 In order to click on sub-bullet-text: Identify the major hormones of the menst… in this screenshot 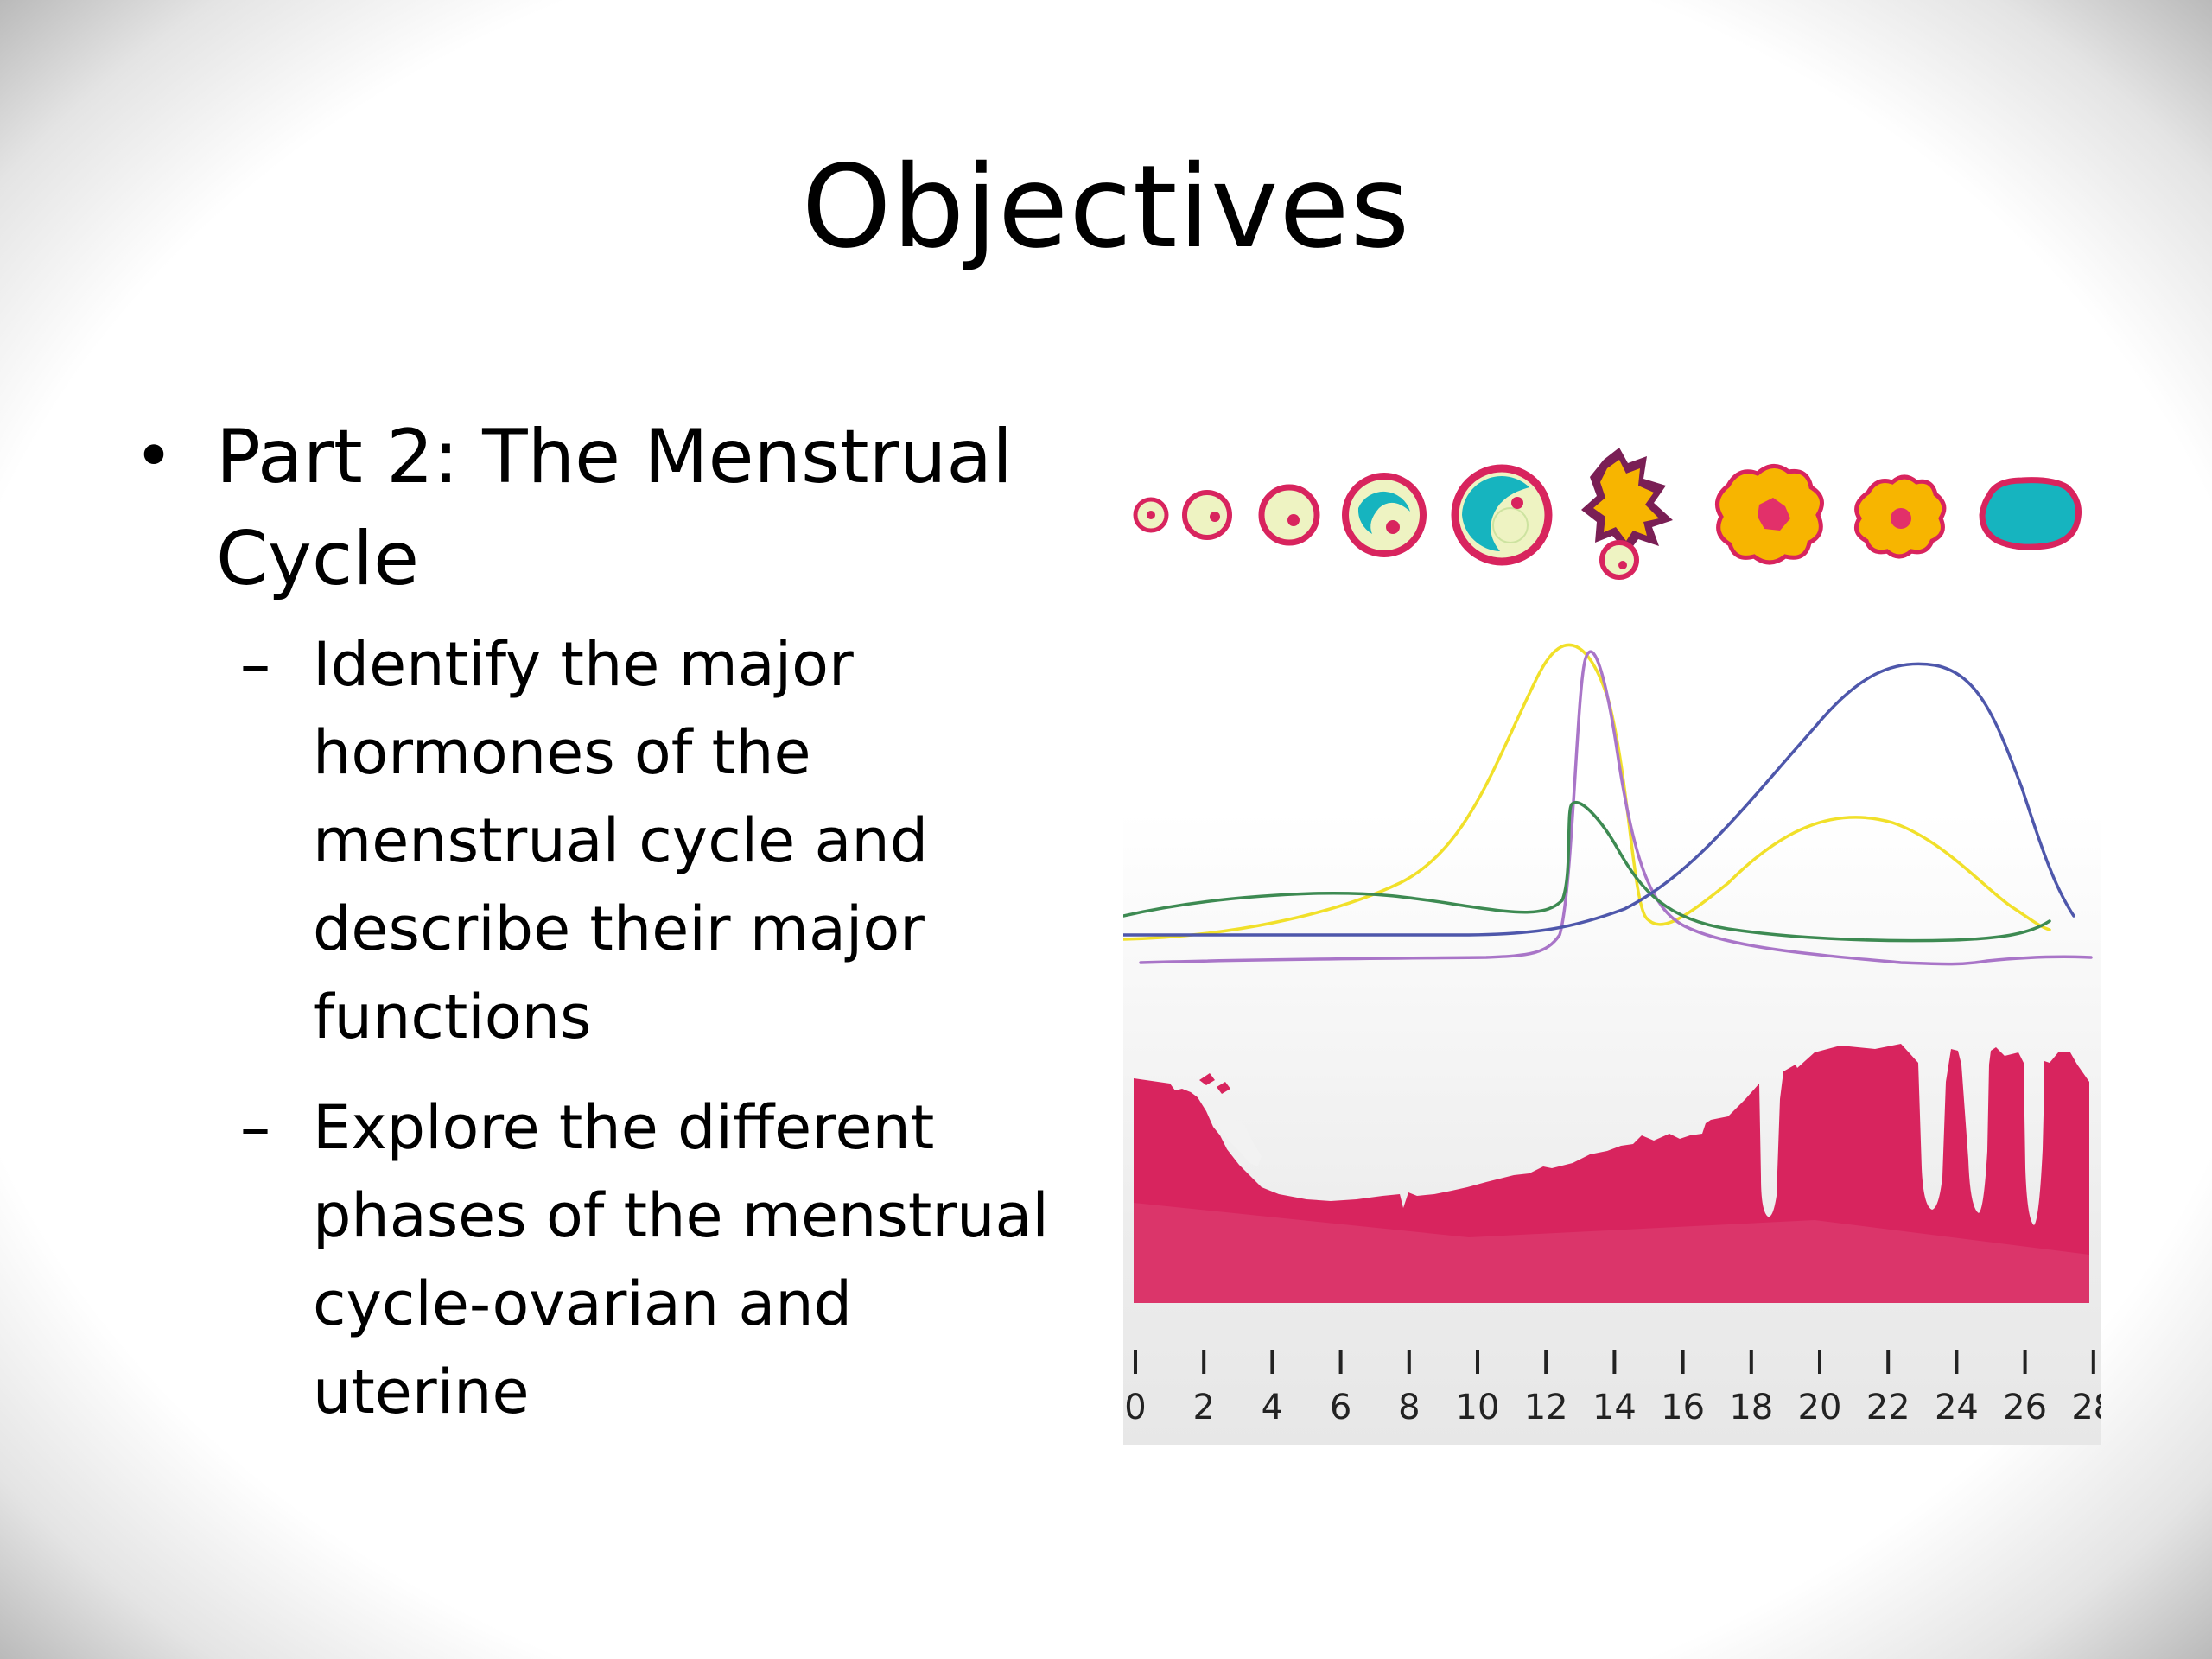, I will do `click(621, 840)`.